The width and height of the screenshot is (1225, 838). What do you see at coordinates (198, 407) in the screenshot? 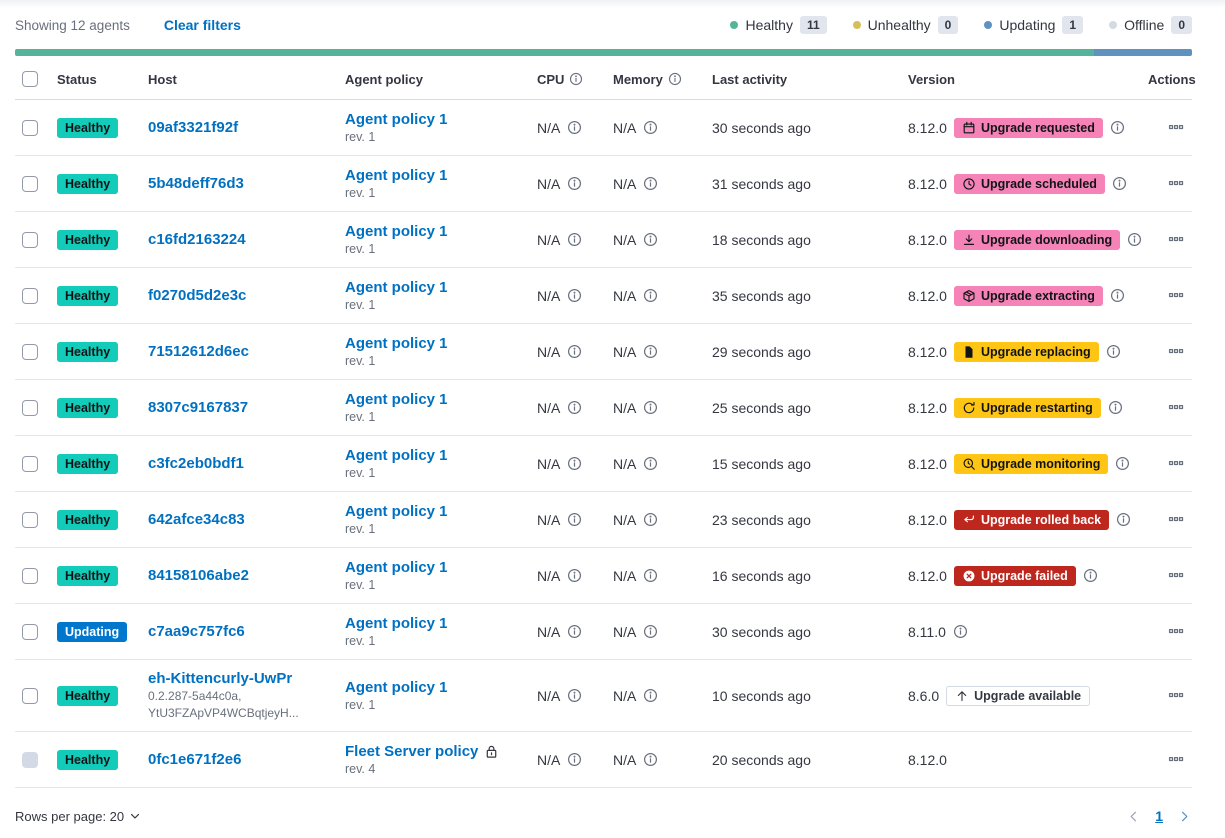
I see `host-link: 8307c9167837` at bounding box center [198, 407].